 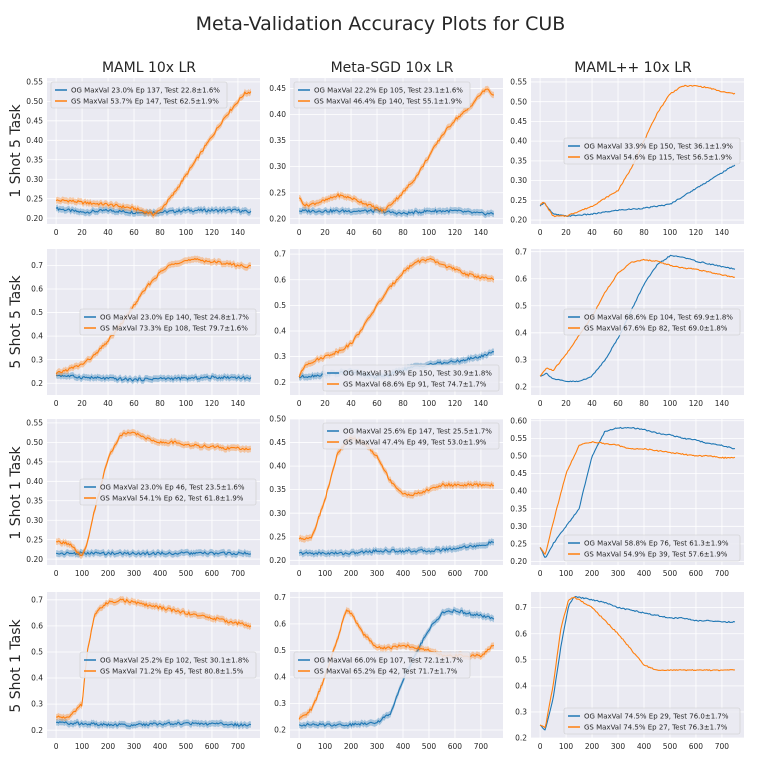 What do you see at coordinates (277, 192) in the screenshot?
I see `y-tick-label: 0.25` at bounding box center [277, 192].